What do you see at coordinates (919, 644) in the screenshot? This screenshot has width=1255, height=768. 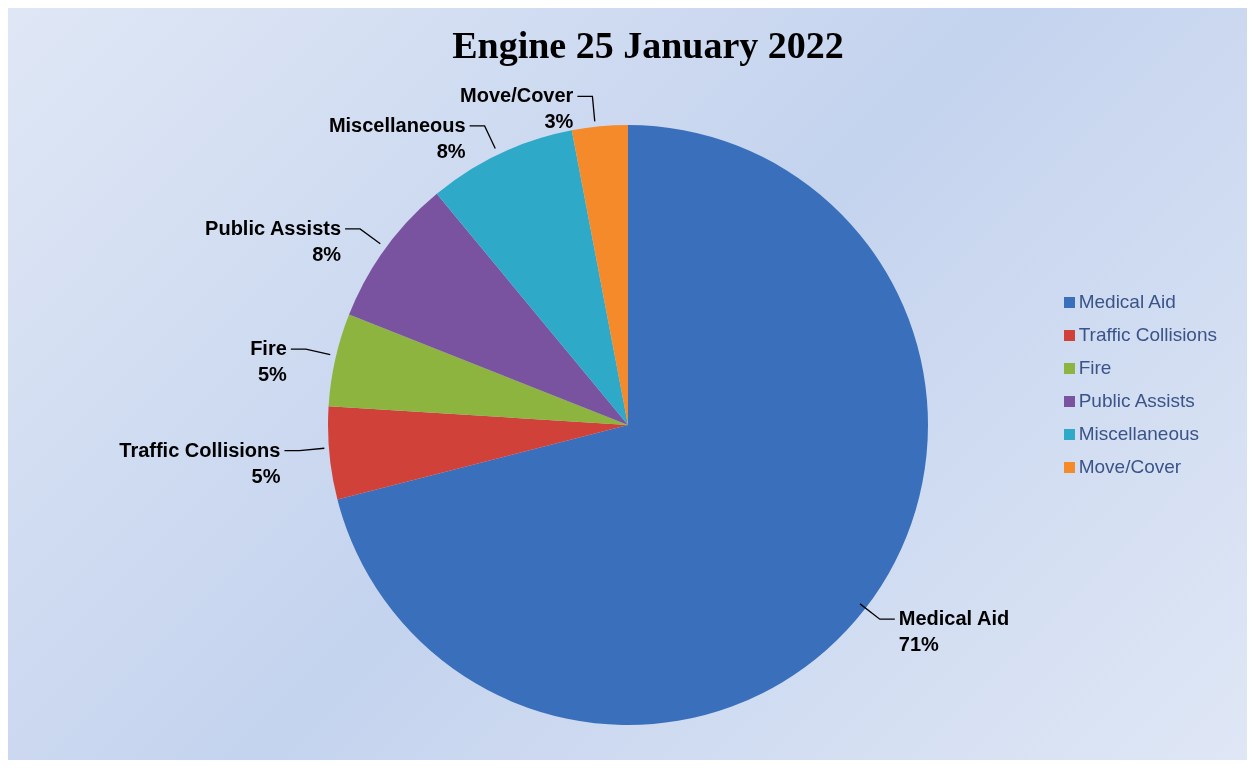 I see `data-label: 71%` at bounding box center [919, 644].